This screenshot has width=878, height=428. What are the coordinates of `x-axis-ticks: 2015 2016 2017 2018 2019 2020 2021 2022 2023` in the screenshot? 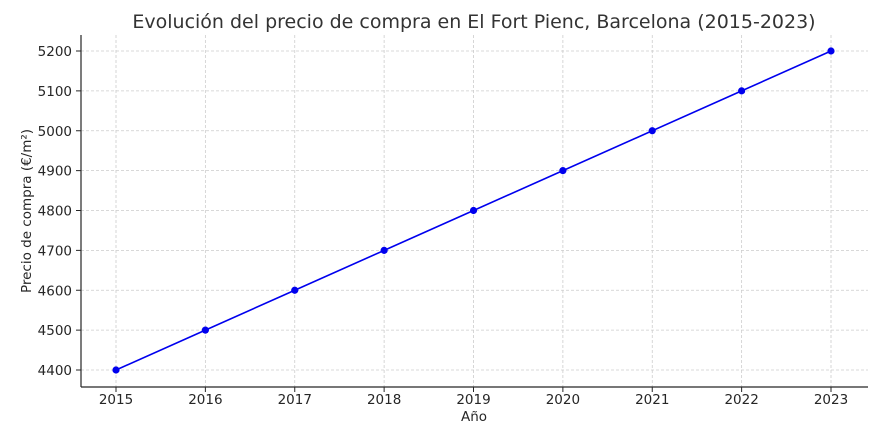 It's located at (473, 397).